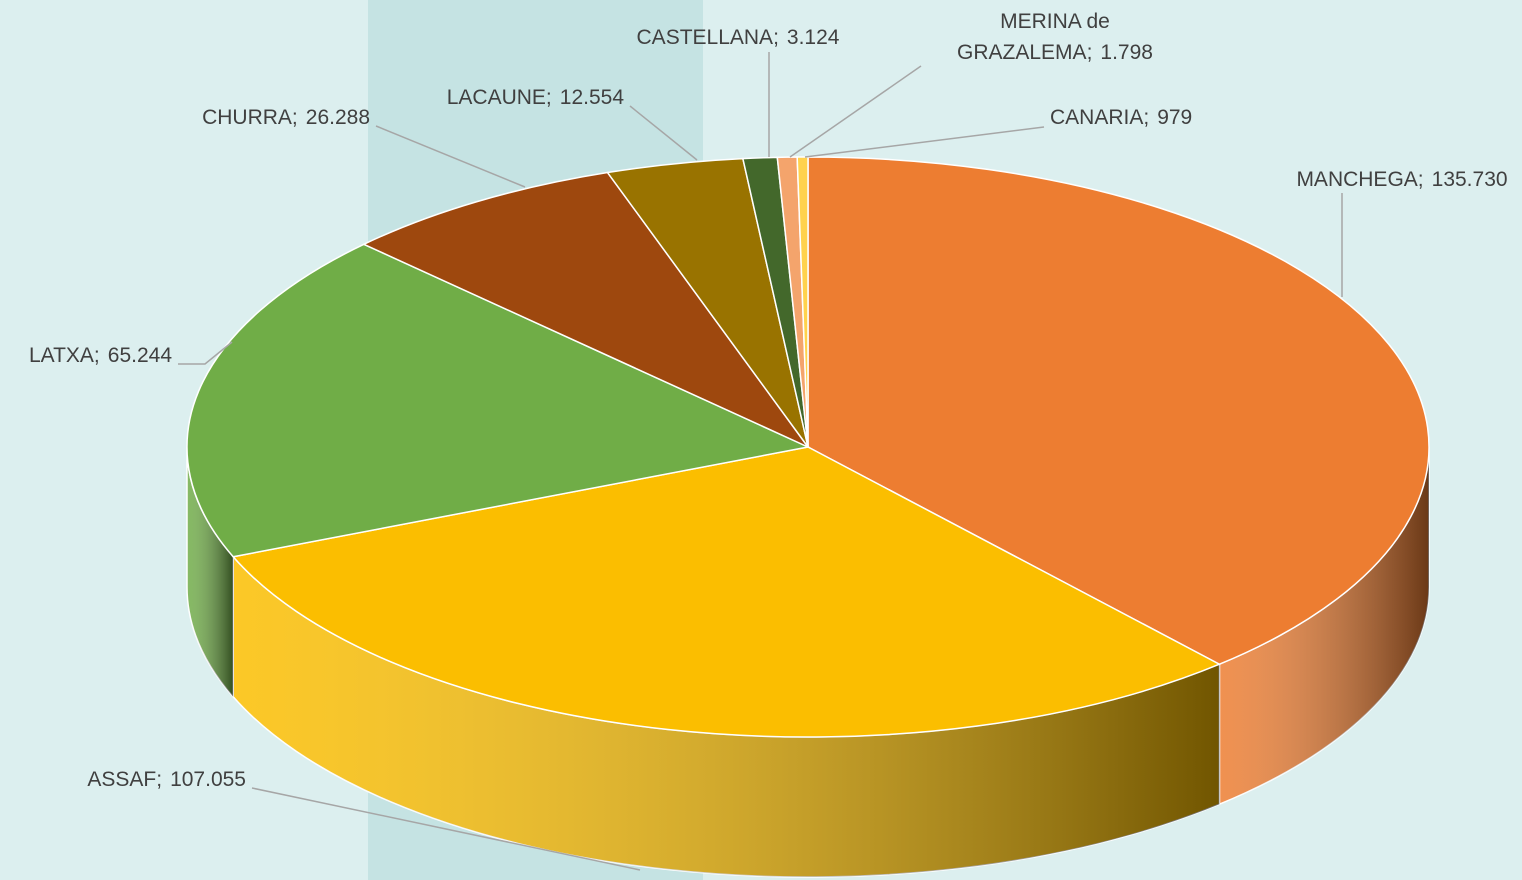 The image size is (1522, 880). What do you see at coordinates (705, 37) in the screenshot?
I see `category-label: CASTELLANA` at bounding box center [705, 37].